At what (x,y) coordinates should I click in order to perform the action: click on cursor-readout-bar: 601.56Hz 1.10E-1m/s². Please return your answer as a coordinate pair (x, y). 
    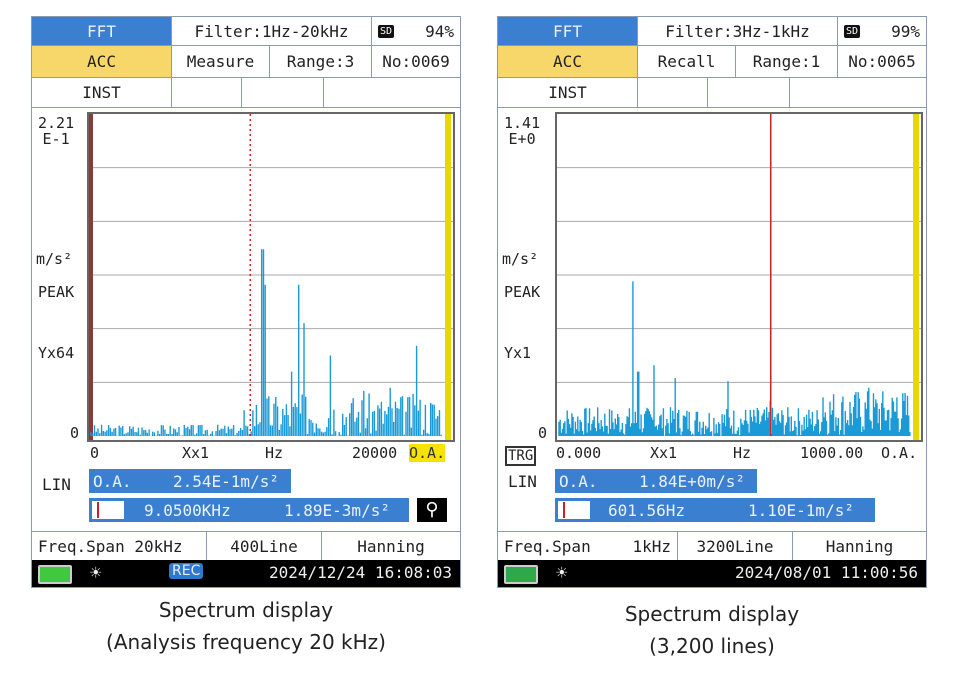
    Looking at the image, I should click on (715, 510).